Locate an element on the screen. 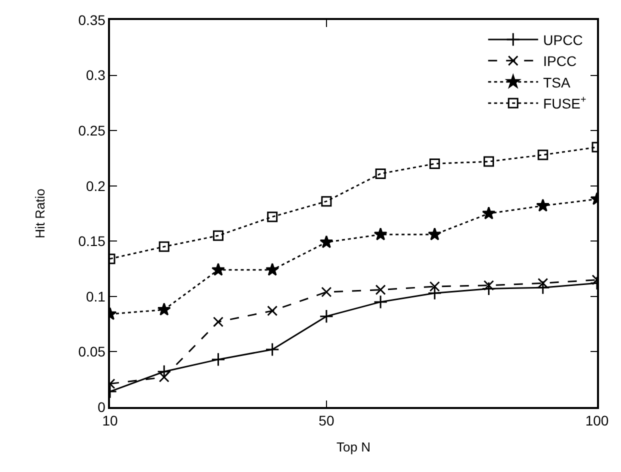 The height and width of the screenshot is (472, 621). y-tick-label: 0 is located at coordinates (102, 406).